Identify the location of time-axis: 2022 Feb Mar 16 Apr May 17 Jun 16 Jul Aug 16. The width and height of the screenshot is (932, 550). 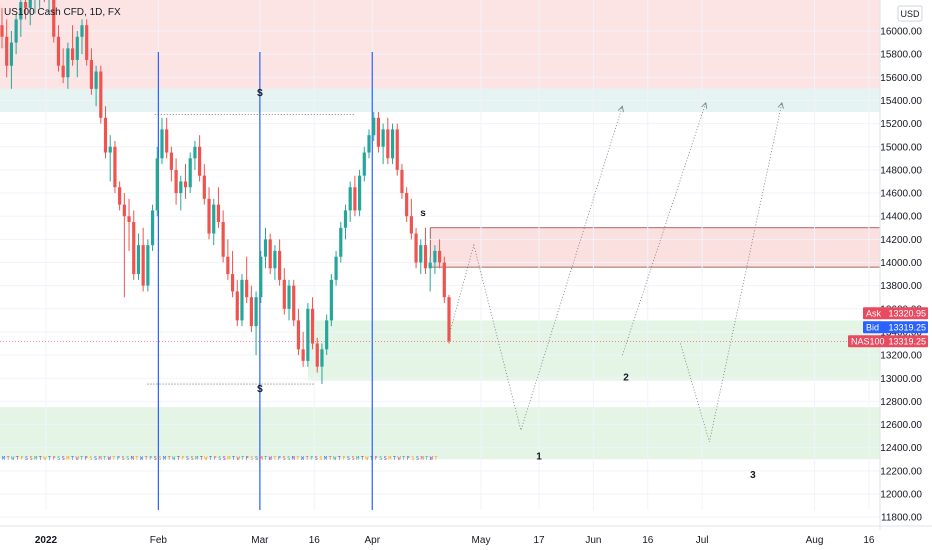
(466, 535).